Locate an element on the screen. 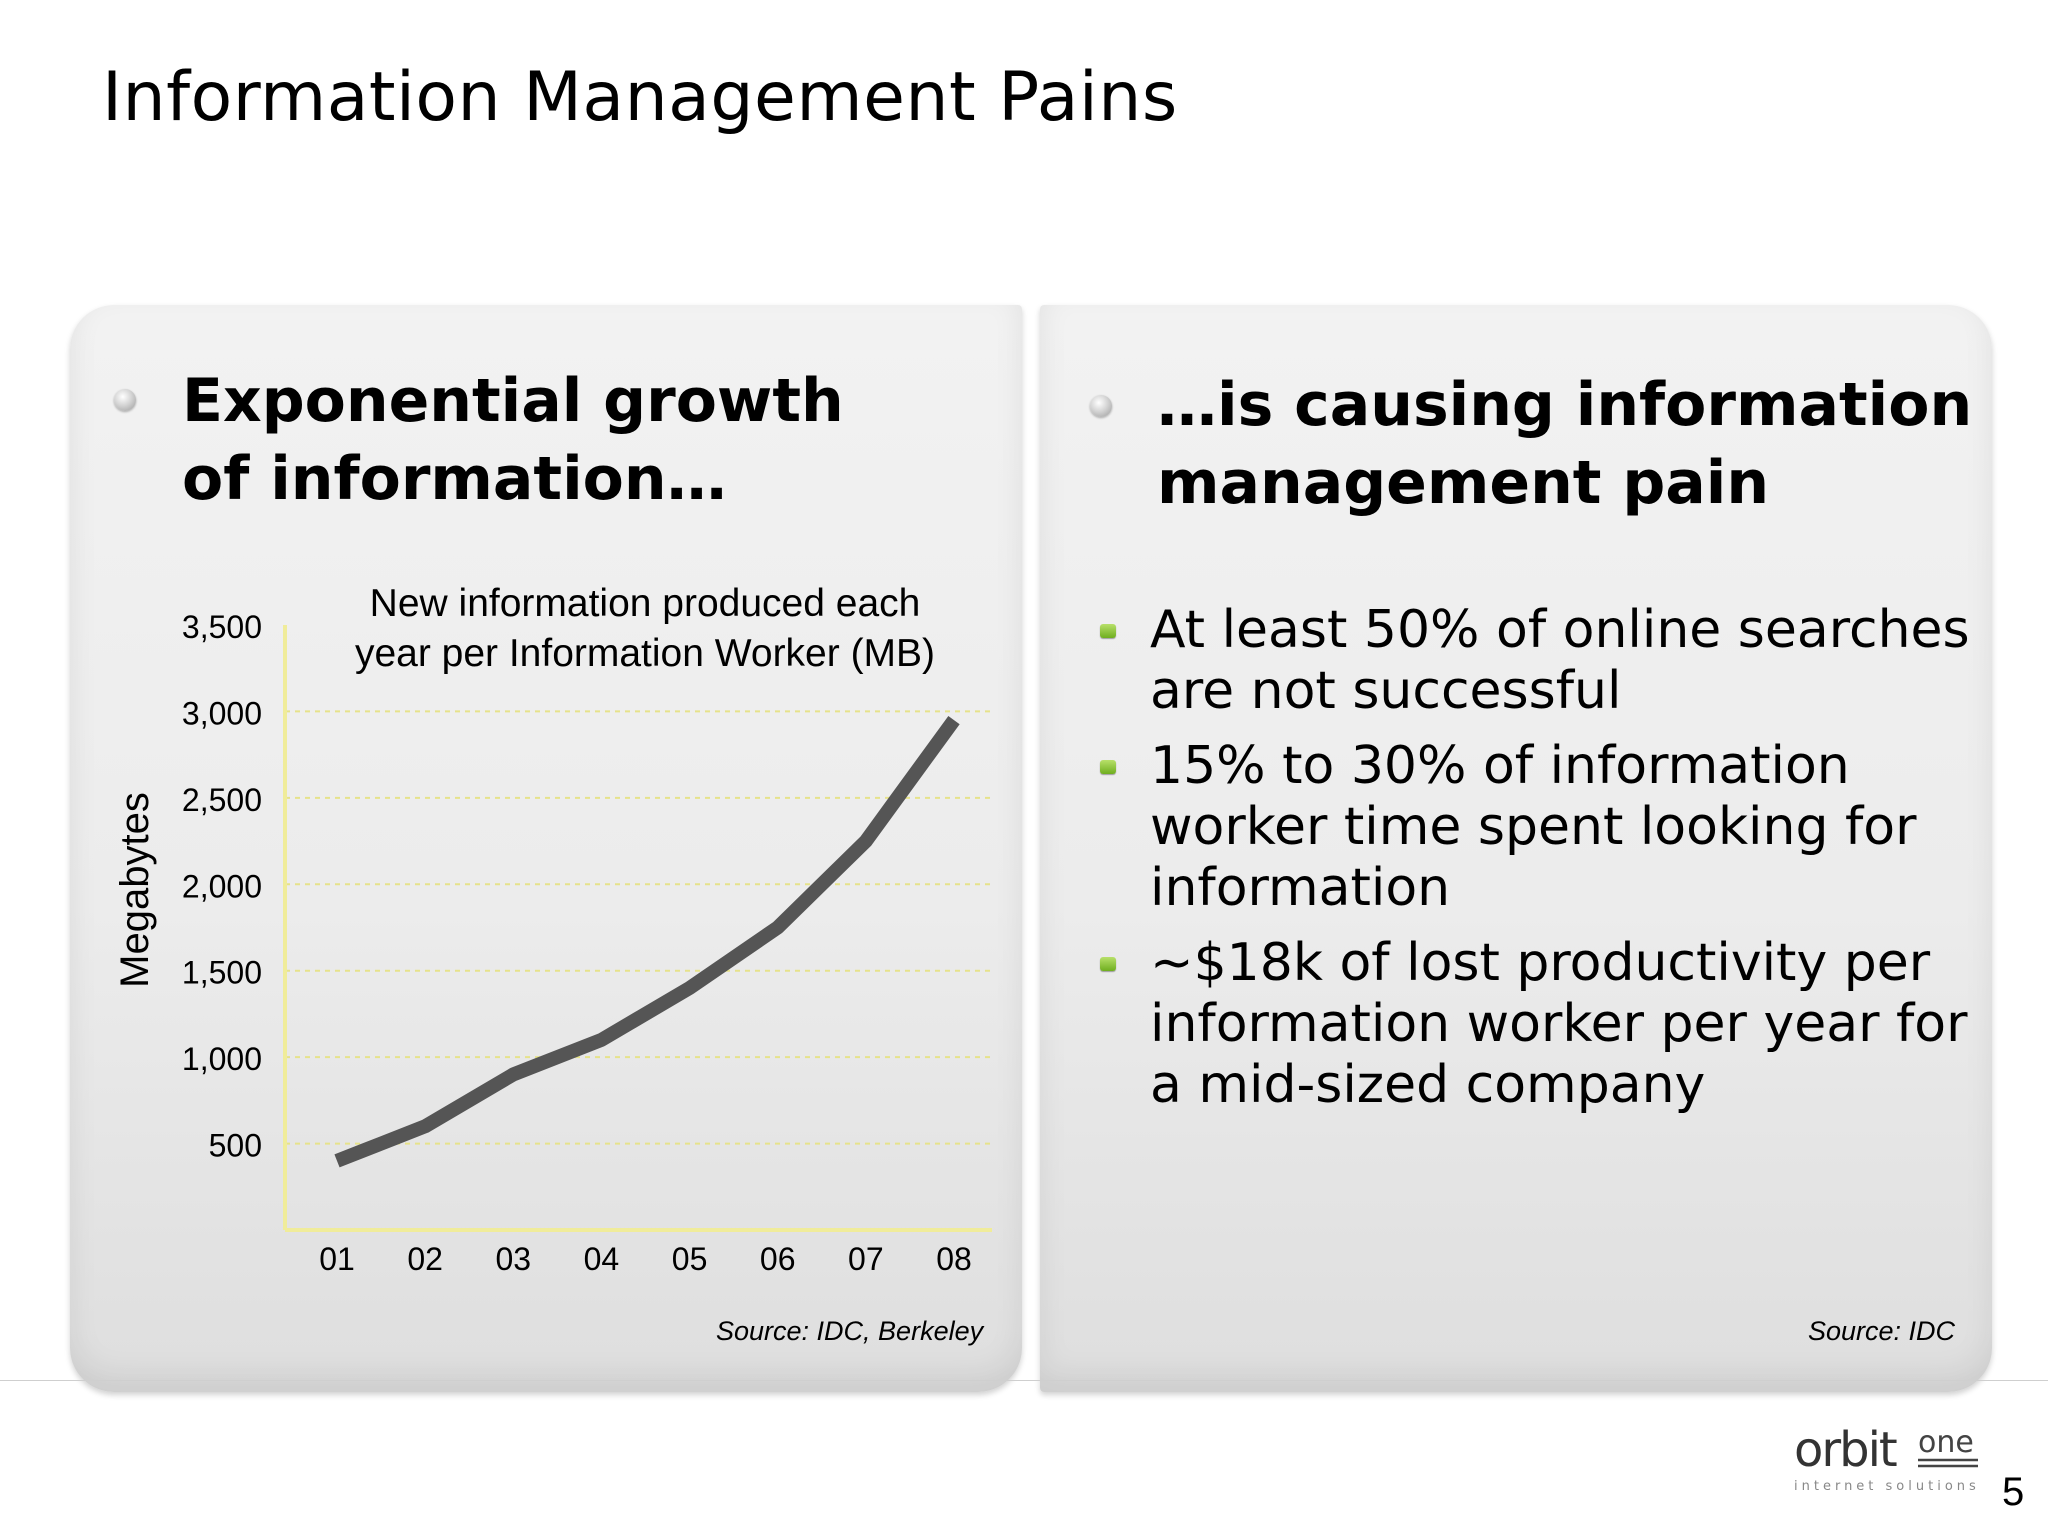 The width and height of the screenshot is (2048, 1536). x-tick-label: 01 is located at coordinates (337, 1259).